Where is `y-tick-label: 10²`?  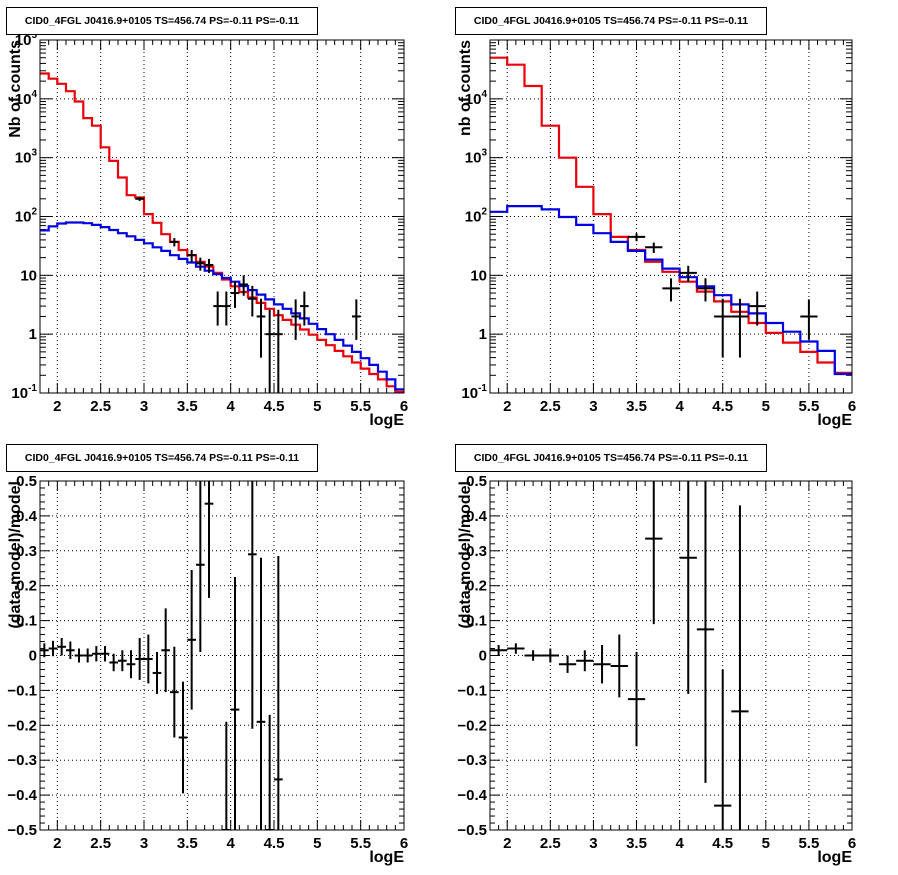
y-tick-label: 10² is located at coordinates (26, 216).